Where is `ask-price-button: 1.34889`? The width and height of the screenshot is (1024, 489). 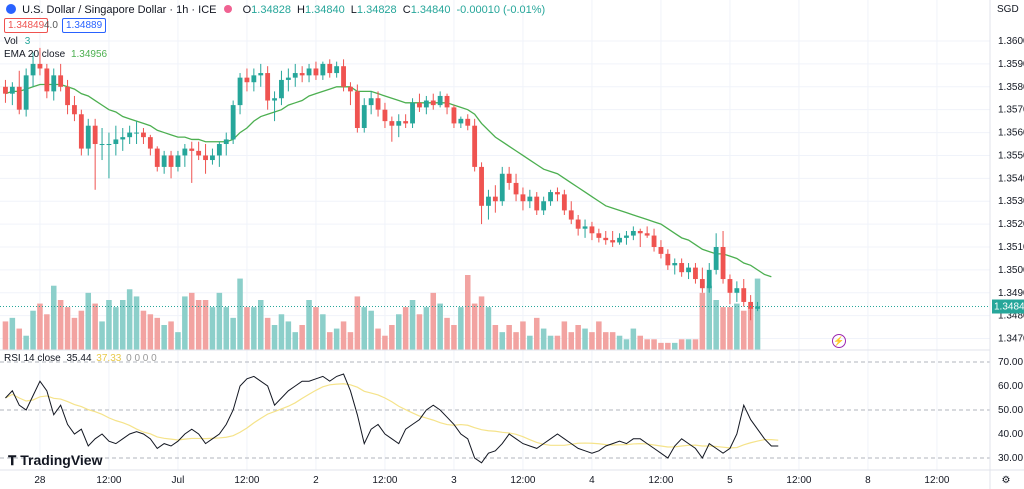 ask-price-button: 1.34889 is located at coordinates (84, 25).